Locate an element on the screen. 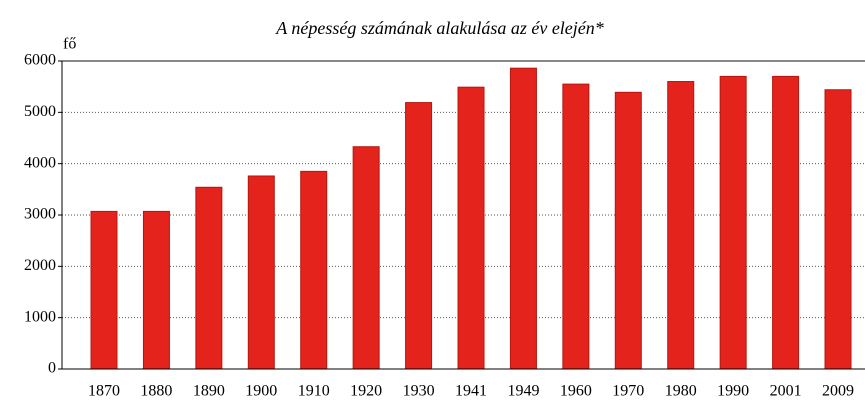  x-tick-label: 1941 is located at coordinates (471, 391).